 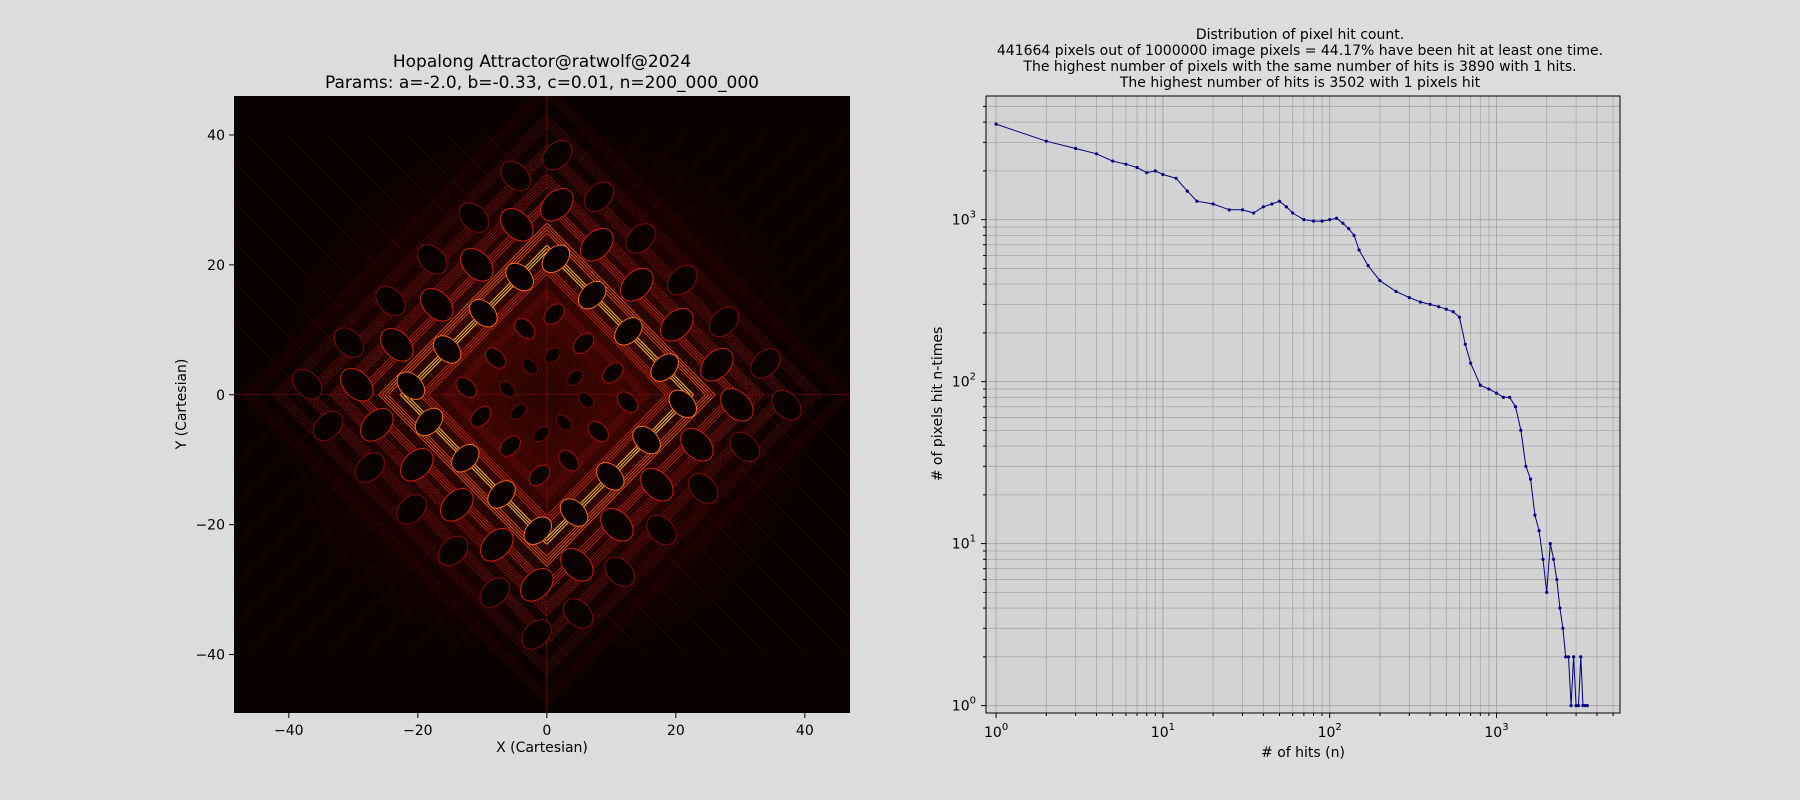 What do you see at coordinates (938, 404) in the screenshot?
I see `distribution-ylabel: # of pixels hit n-times` at bounding box center [938, 404].